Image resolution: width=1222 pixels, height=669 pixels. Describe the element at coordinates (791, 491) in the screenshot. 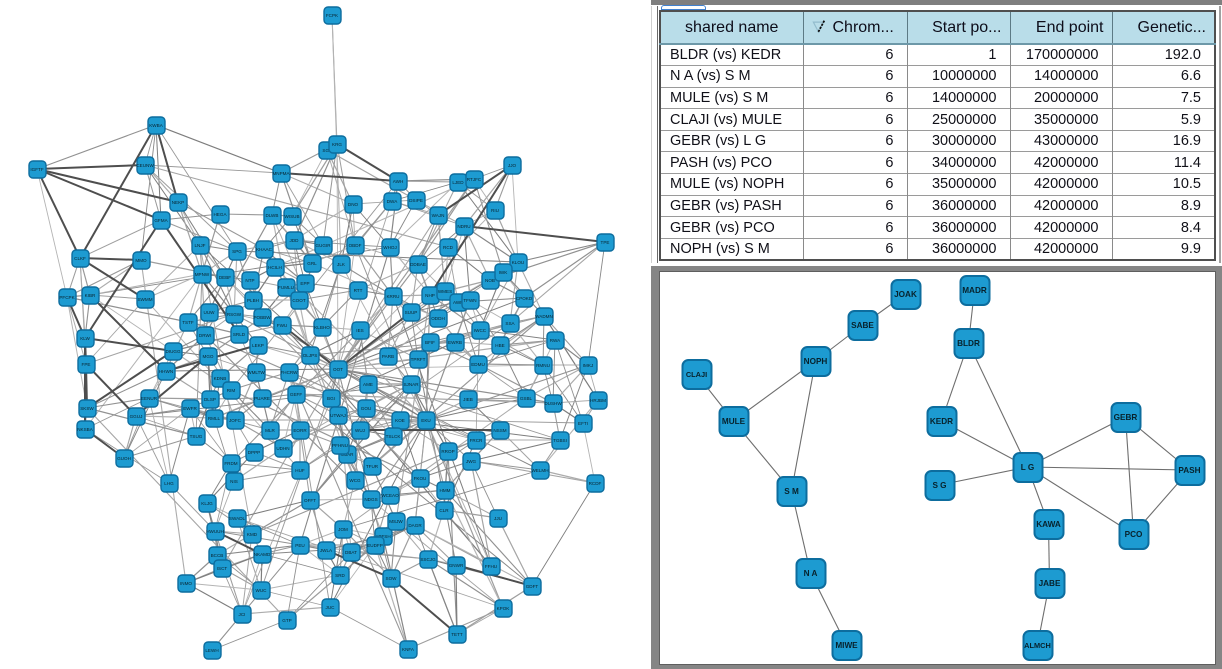

I see `svg-text: S M` at that location.